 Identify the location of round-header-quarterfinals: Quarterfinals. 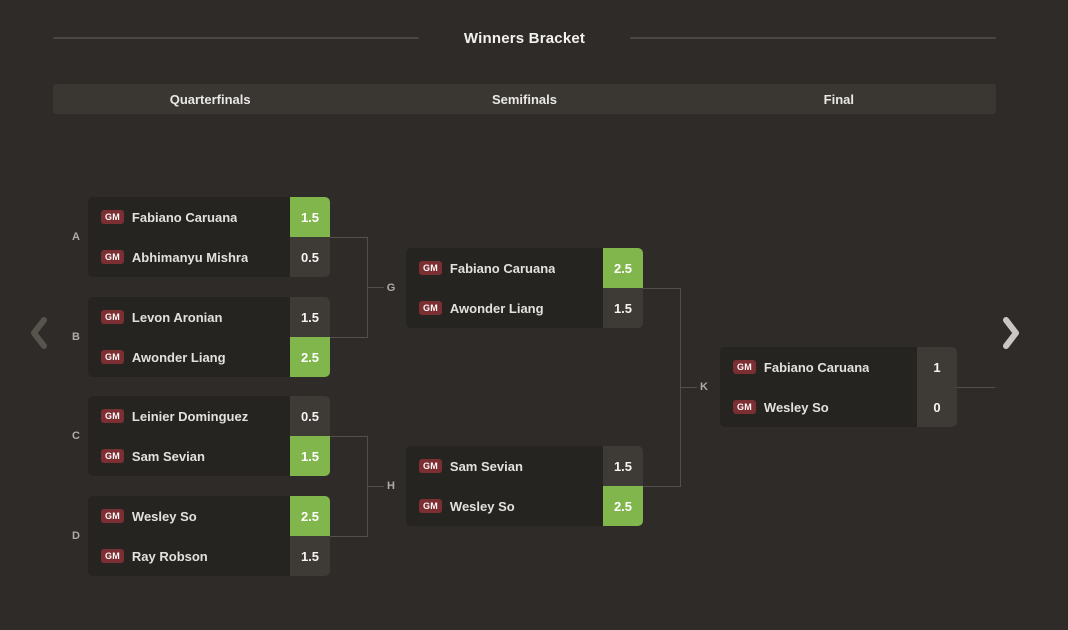
(210, 99).